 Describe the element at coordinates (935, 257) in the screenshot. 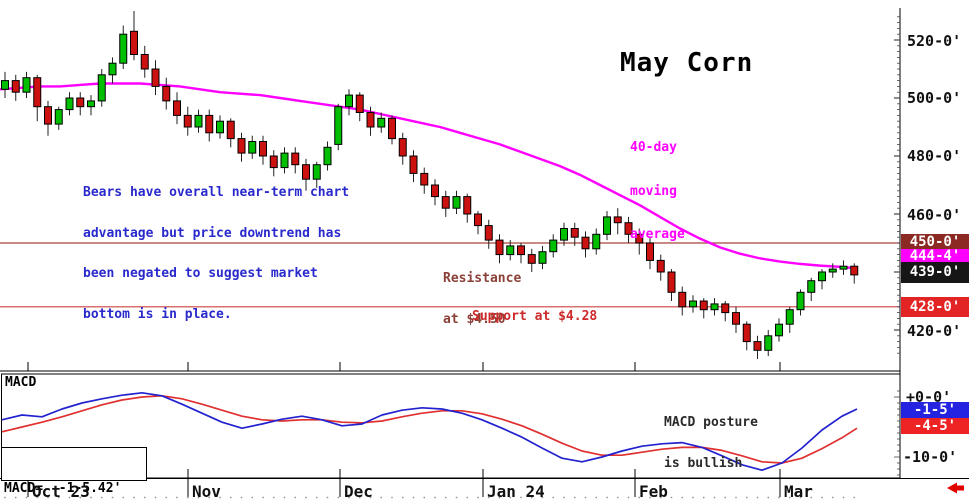

I see `ma-price-badge: 444-4'` at that location.